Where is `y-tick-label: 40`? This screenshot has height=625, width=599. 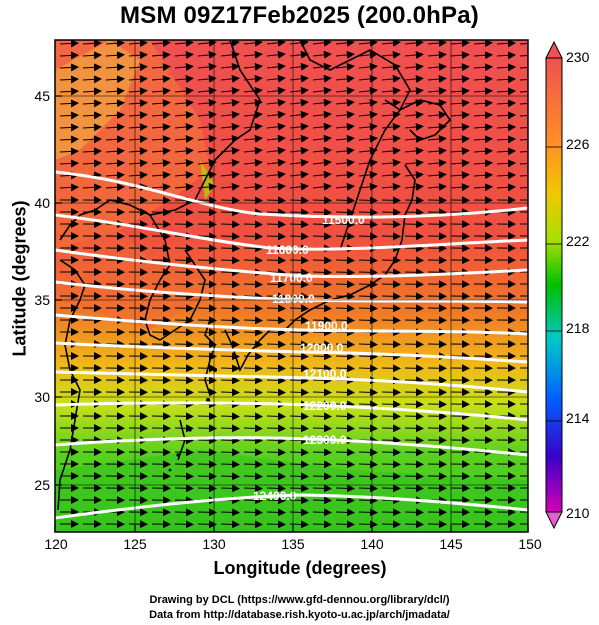
y-tick-label: 40 is located at coordinates (42, 203).